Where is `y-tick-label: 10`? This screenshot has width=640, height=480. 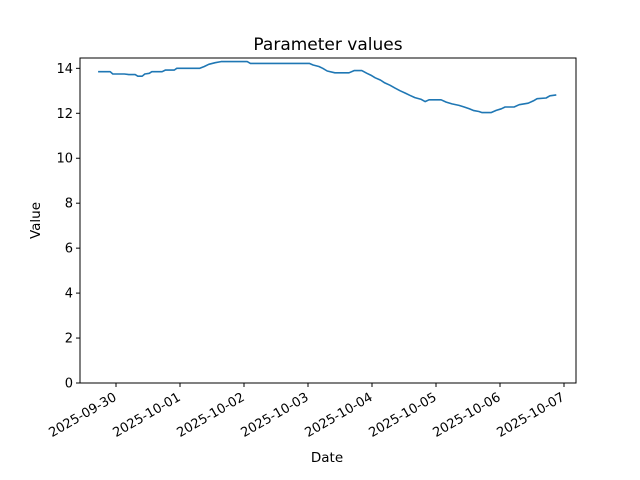
y-tick-label: 10 is located at coordinates (64, 159).